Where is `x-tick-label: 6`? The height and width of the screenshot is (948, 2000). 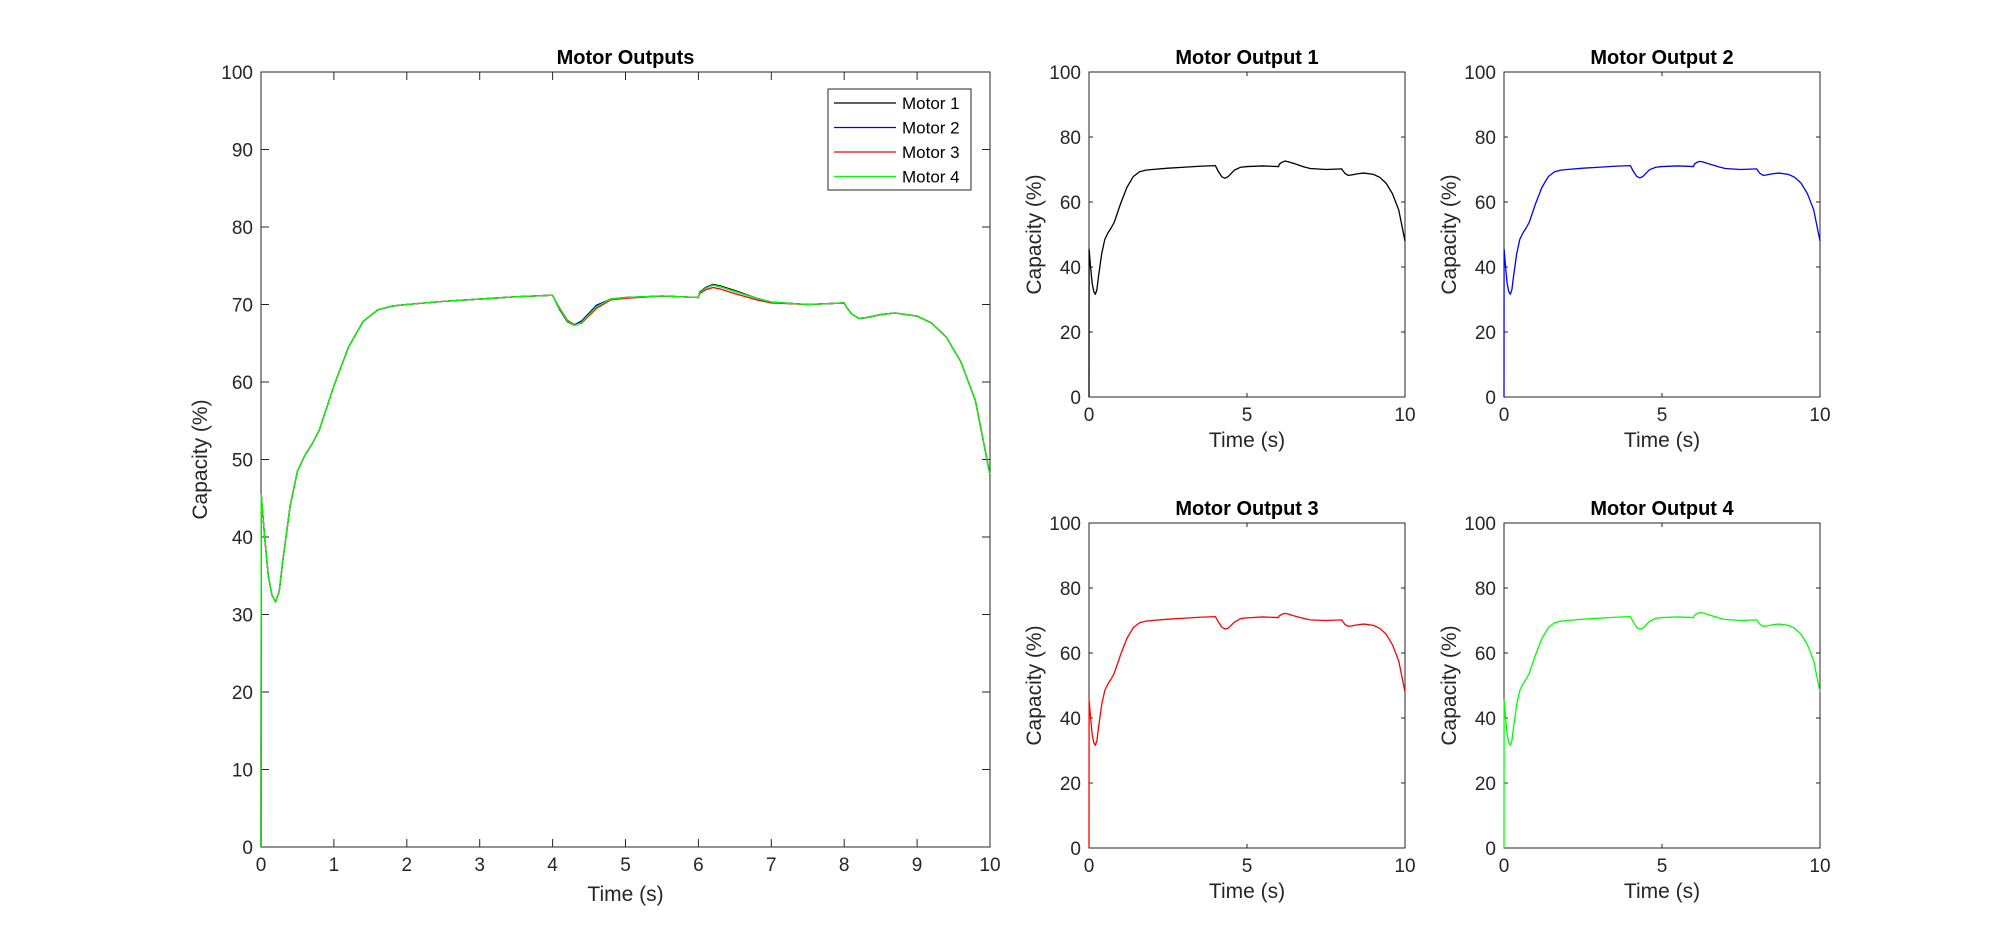 x-tick-label: 6 is located at coordinates (698, 865).